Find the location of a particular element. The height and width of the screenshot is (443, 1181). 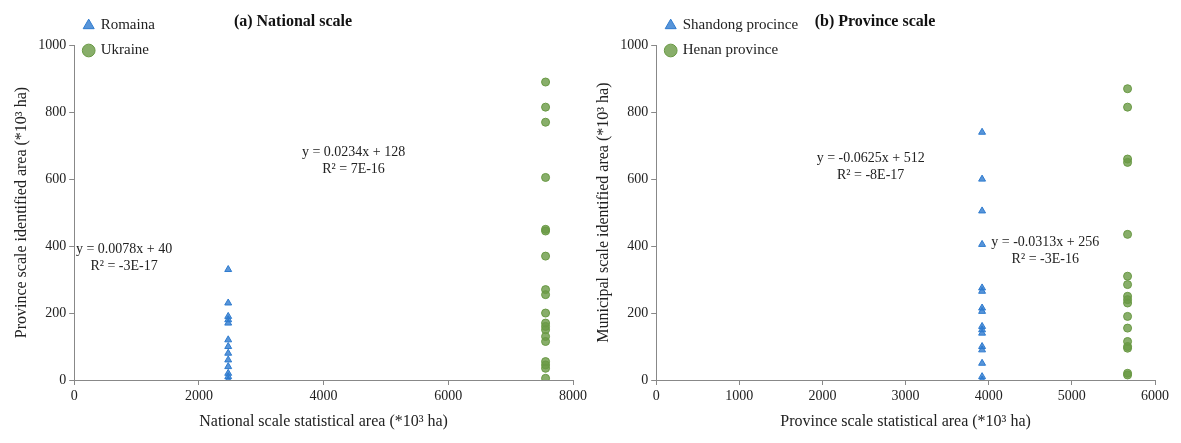

legend-label: Shandong procince is located at coordinates (740, 24).